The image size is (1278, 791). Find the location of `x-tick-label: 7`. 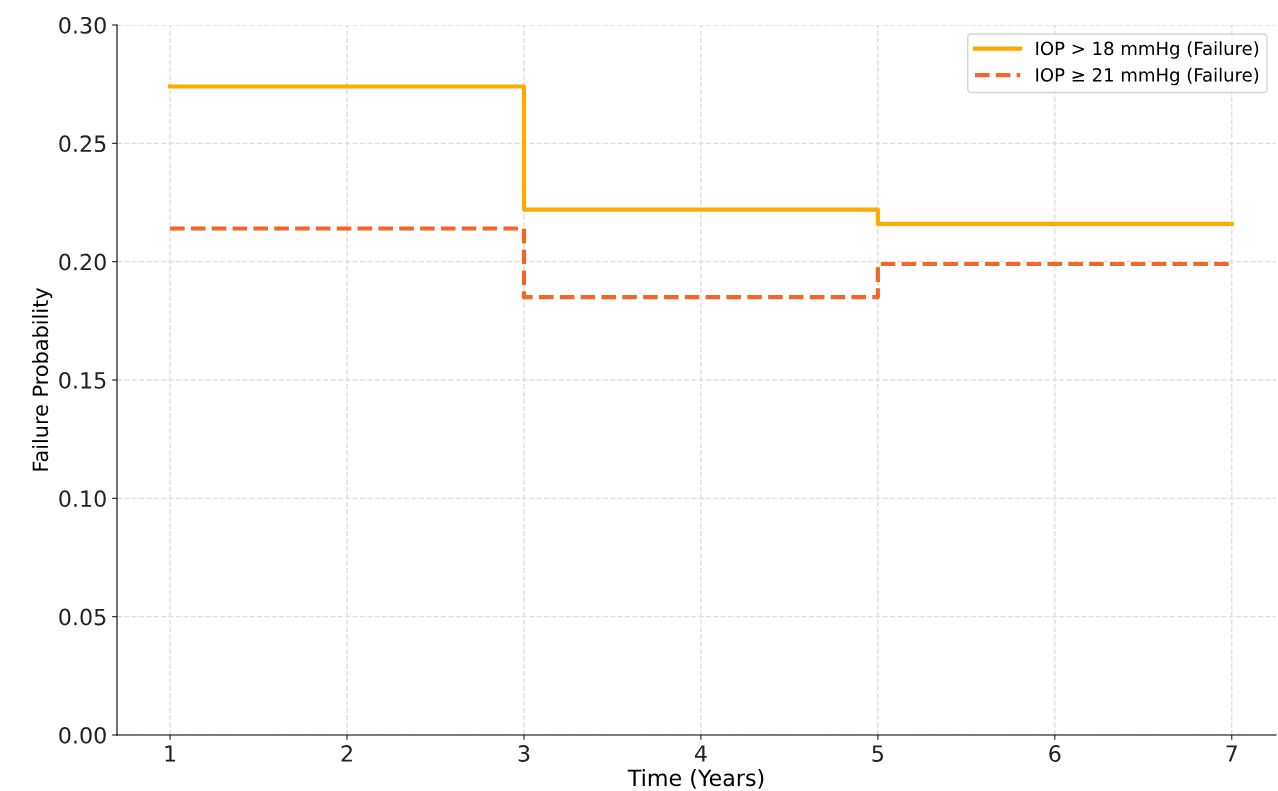

x-tick-label: 7 is located at coordinates (1231, 753).